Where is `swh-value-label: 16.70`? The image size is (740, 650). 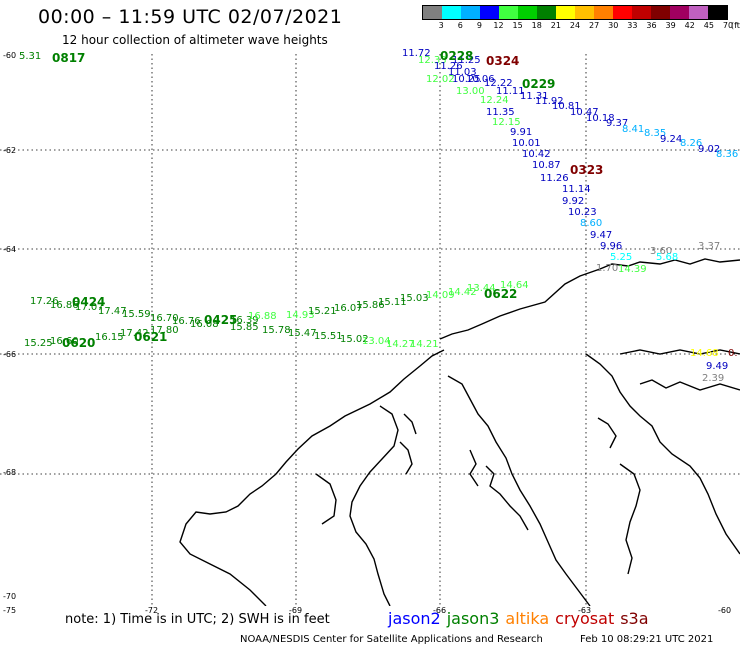
swh-value-label: 16.70 is located at coordinates (164, 318).